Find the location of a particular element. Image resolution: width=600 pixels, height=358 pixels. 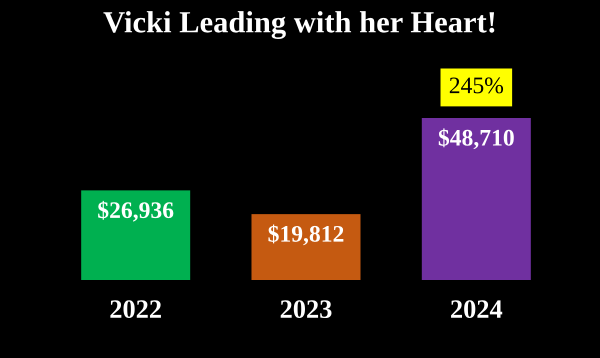

chart-title: Vicki Leading with her Heart! is located at coordinates (298, 25).